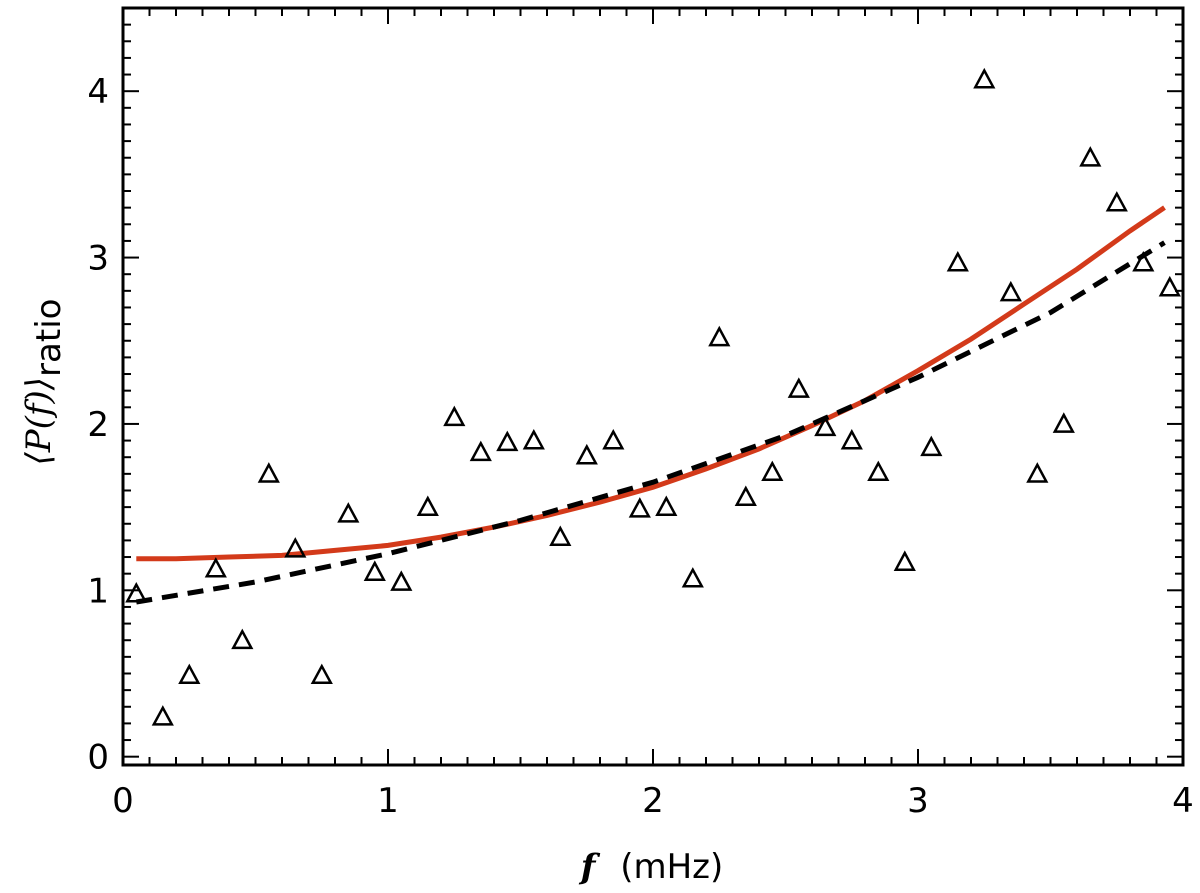 The width and height of the screenshot is (1200, 893). What do you see at coordinates (653, 801) in the screenshot?
I see `x-tick-label: 2` at bounding box center [653, 801].